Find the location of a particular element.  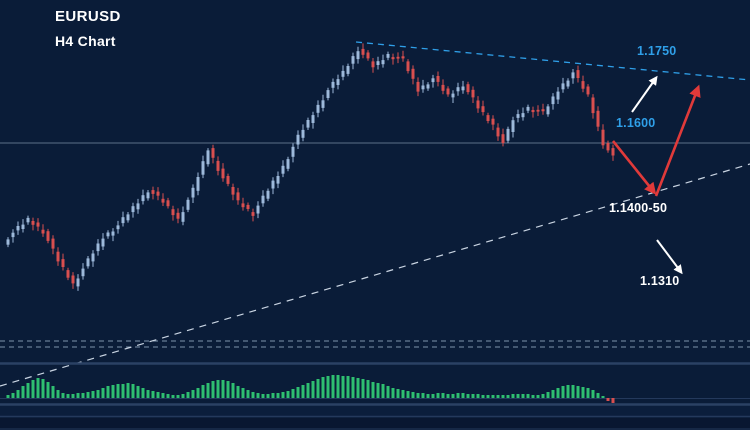

timeframe-title: H4 Chart is located at coordinates (85, 41).